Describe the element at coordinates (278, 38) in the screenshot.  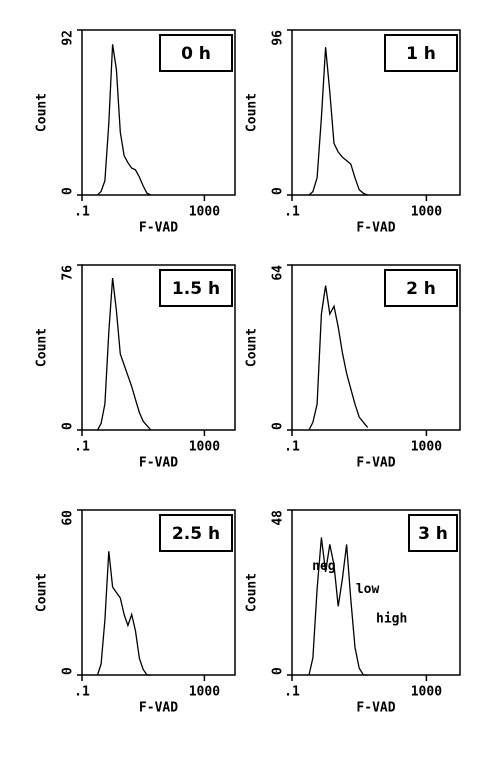
I see `y-tick-label: 96` at that location.